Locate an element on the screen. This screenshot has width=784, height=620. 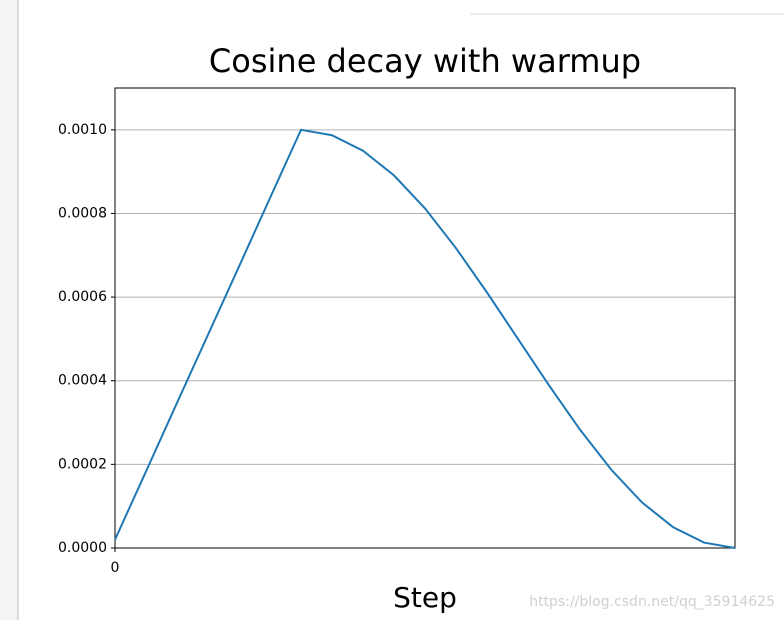
x-axis-label: Step is located at coordinates (425, 597).